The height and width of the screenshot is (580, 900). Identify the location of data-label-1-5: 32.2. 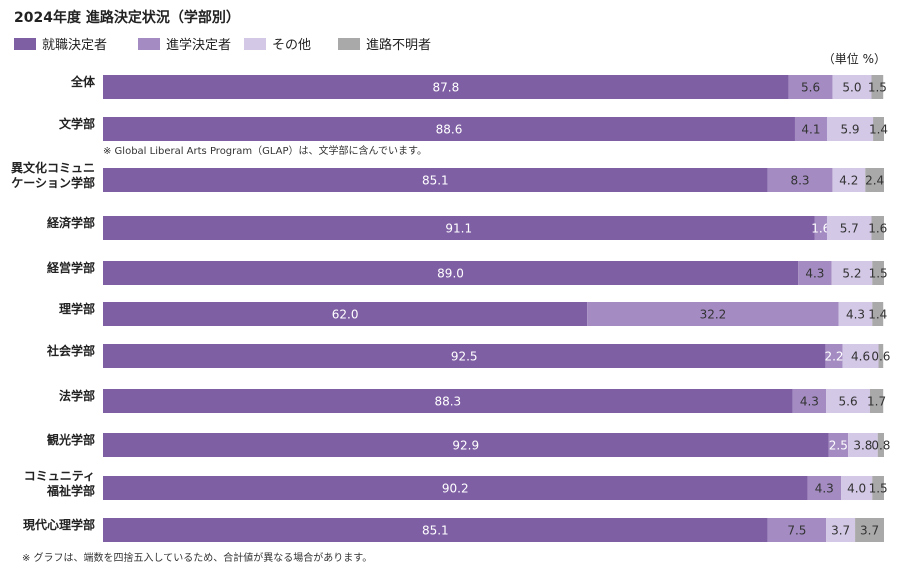
(713, 315).